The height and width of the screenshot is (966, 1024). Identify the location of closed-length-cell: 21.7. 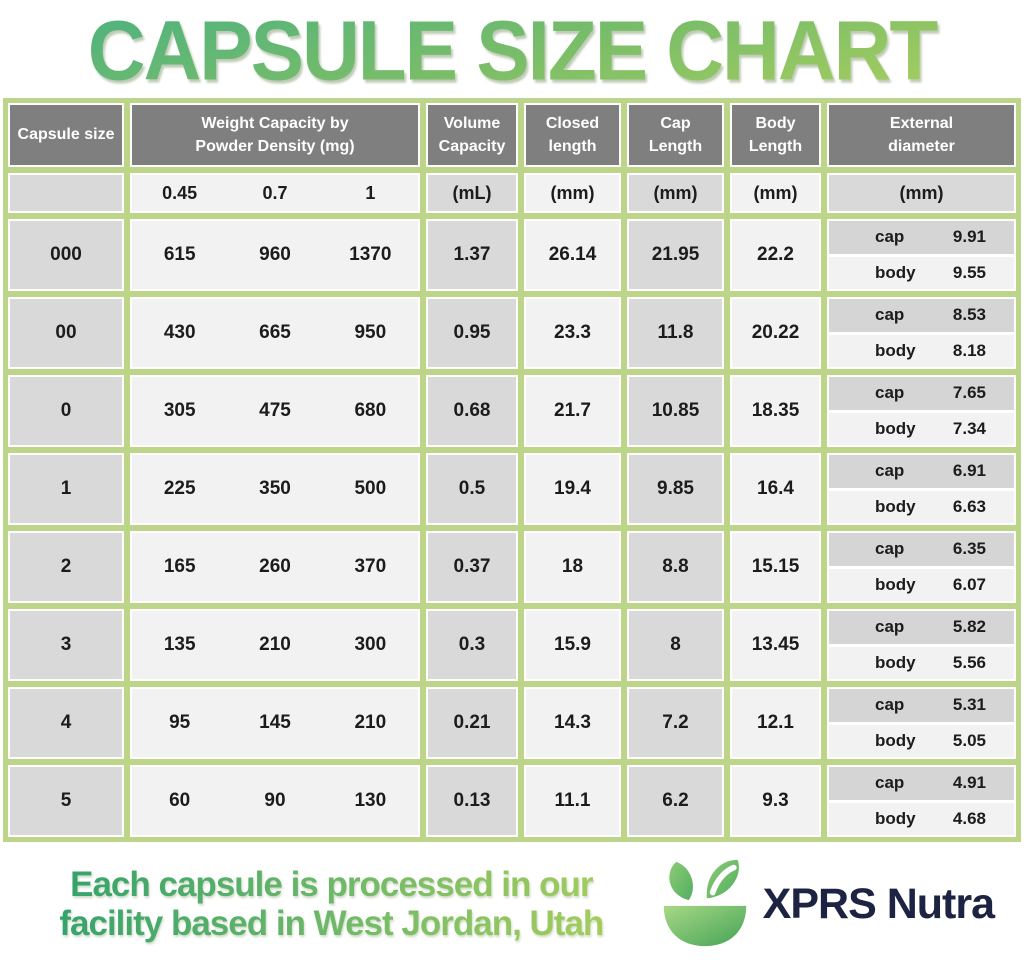
(572, 411).